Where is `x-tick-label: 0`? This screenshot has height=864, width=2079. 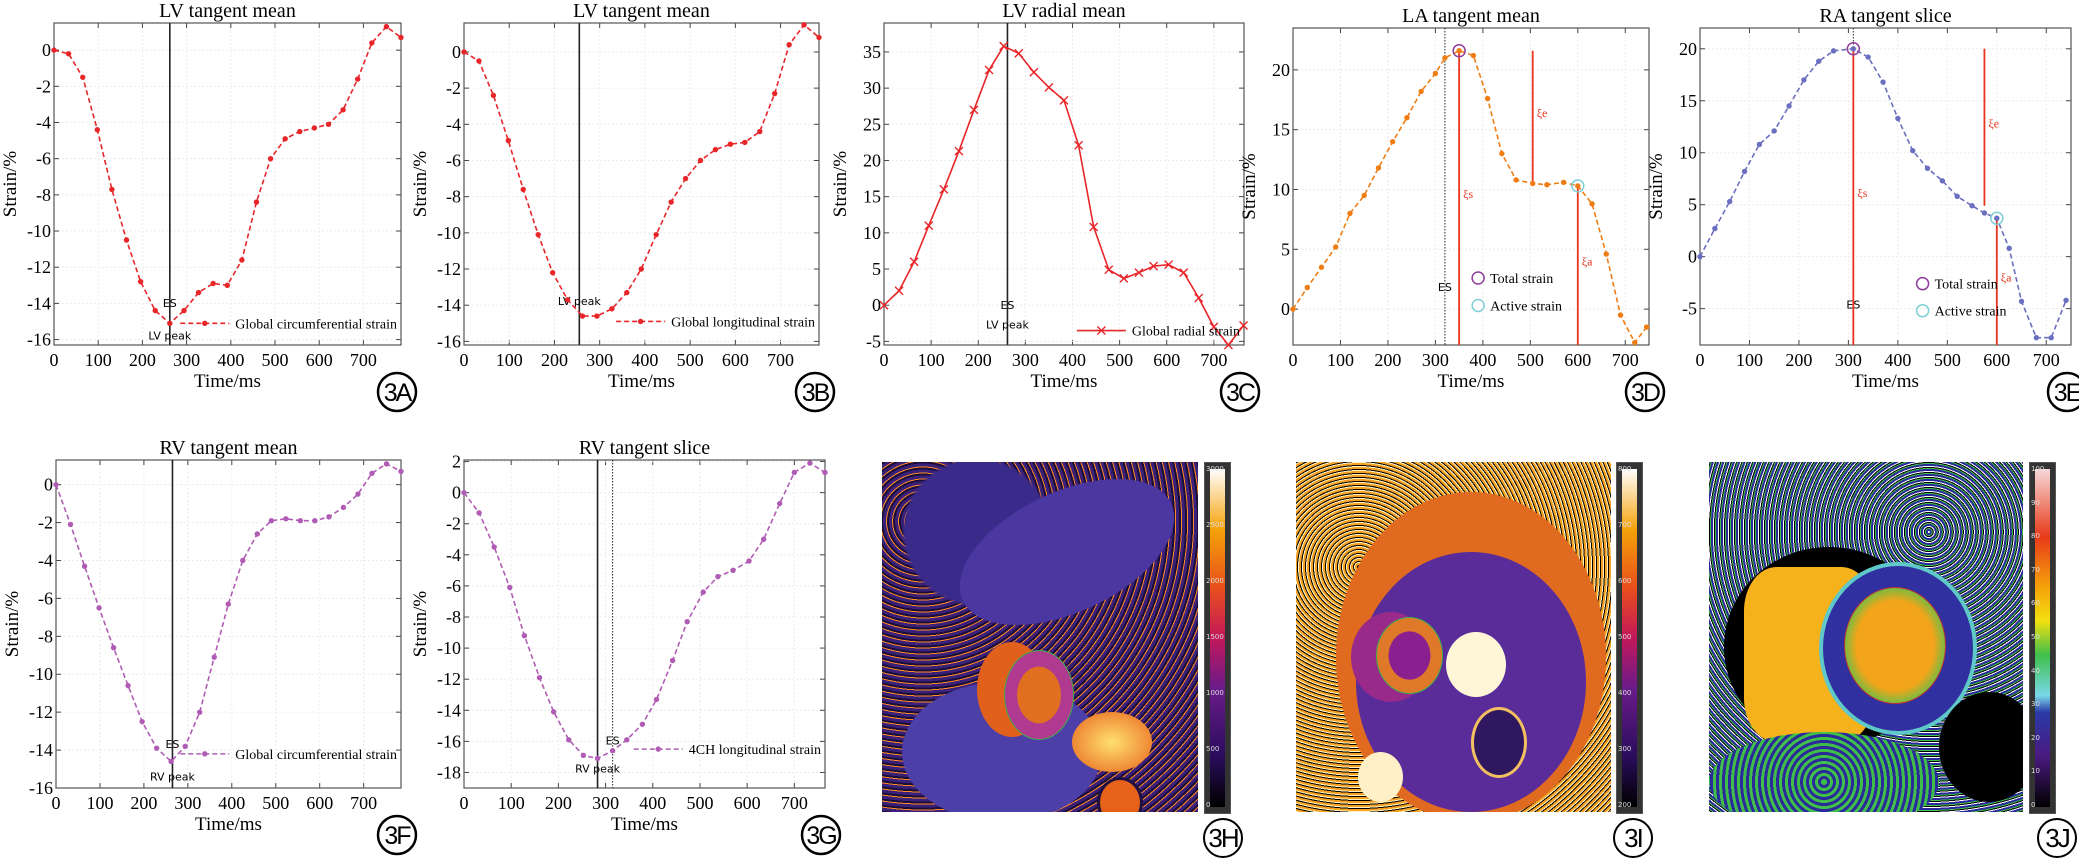
x-tick-label: 0 is located at coordinates (884, 360).